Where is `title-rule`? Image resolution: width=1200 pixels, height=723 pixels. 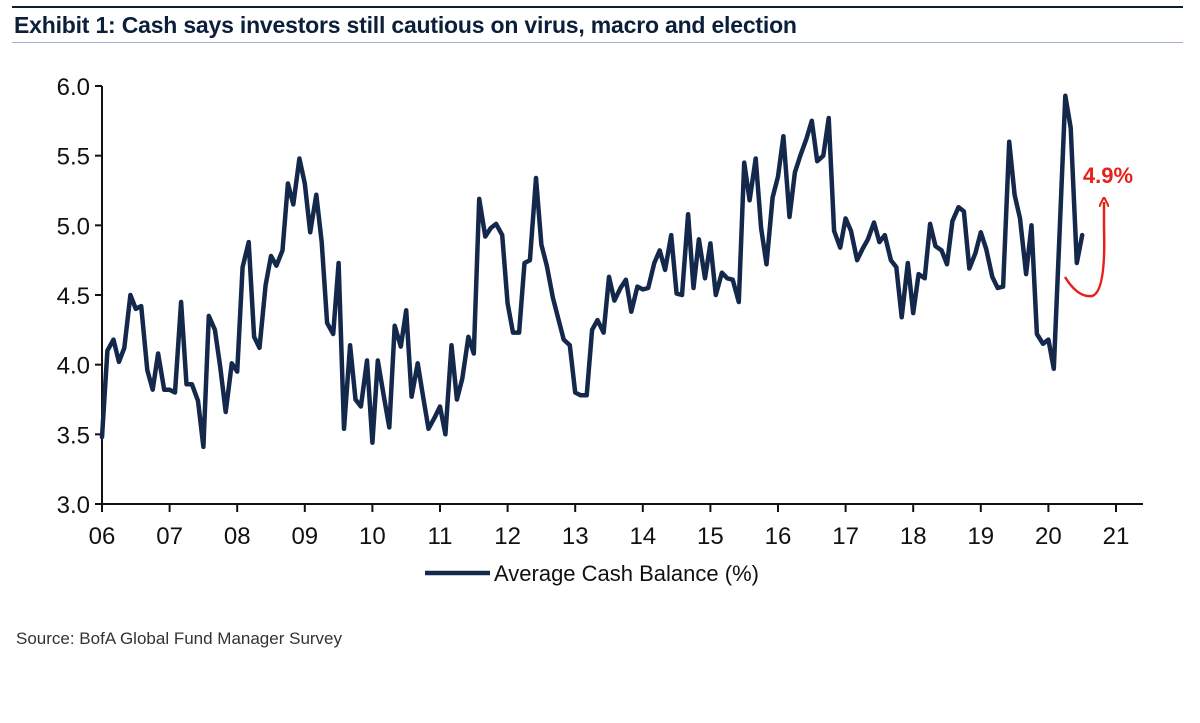
title-rule is located at coordinates (597, 42).